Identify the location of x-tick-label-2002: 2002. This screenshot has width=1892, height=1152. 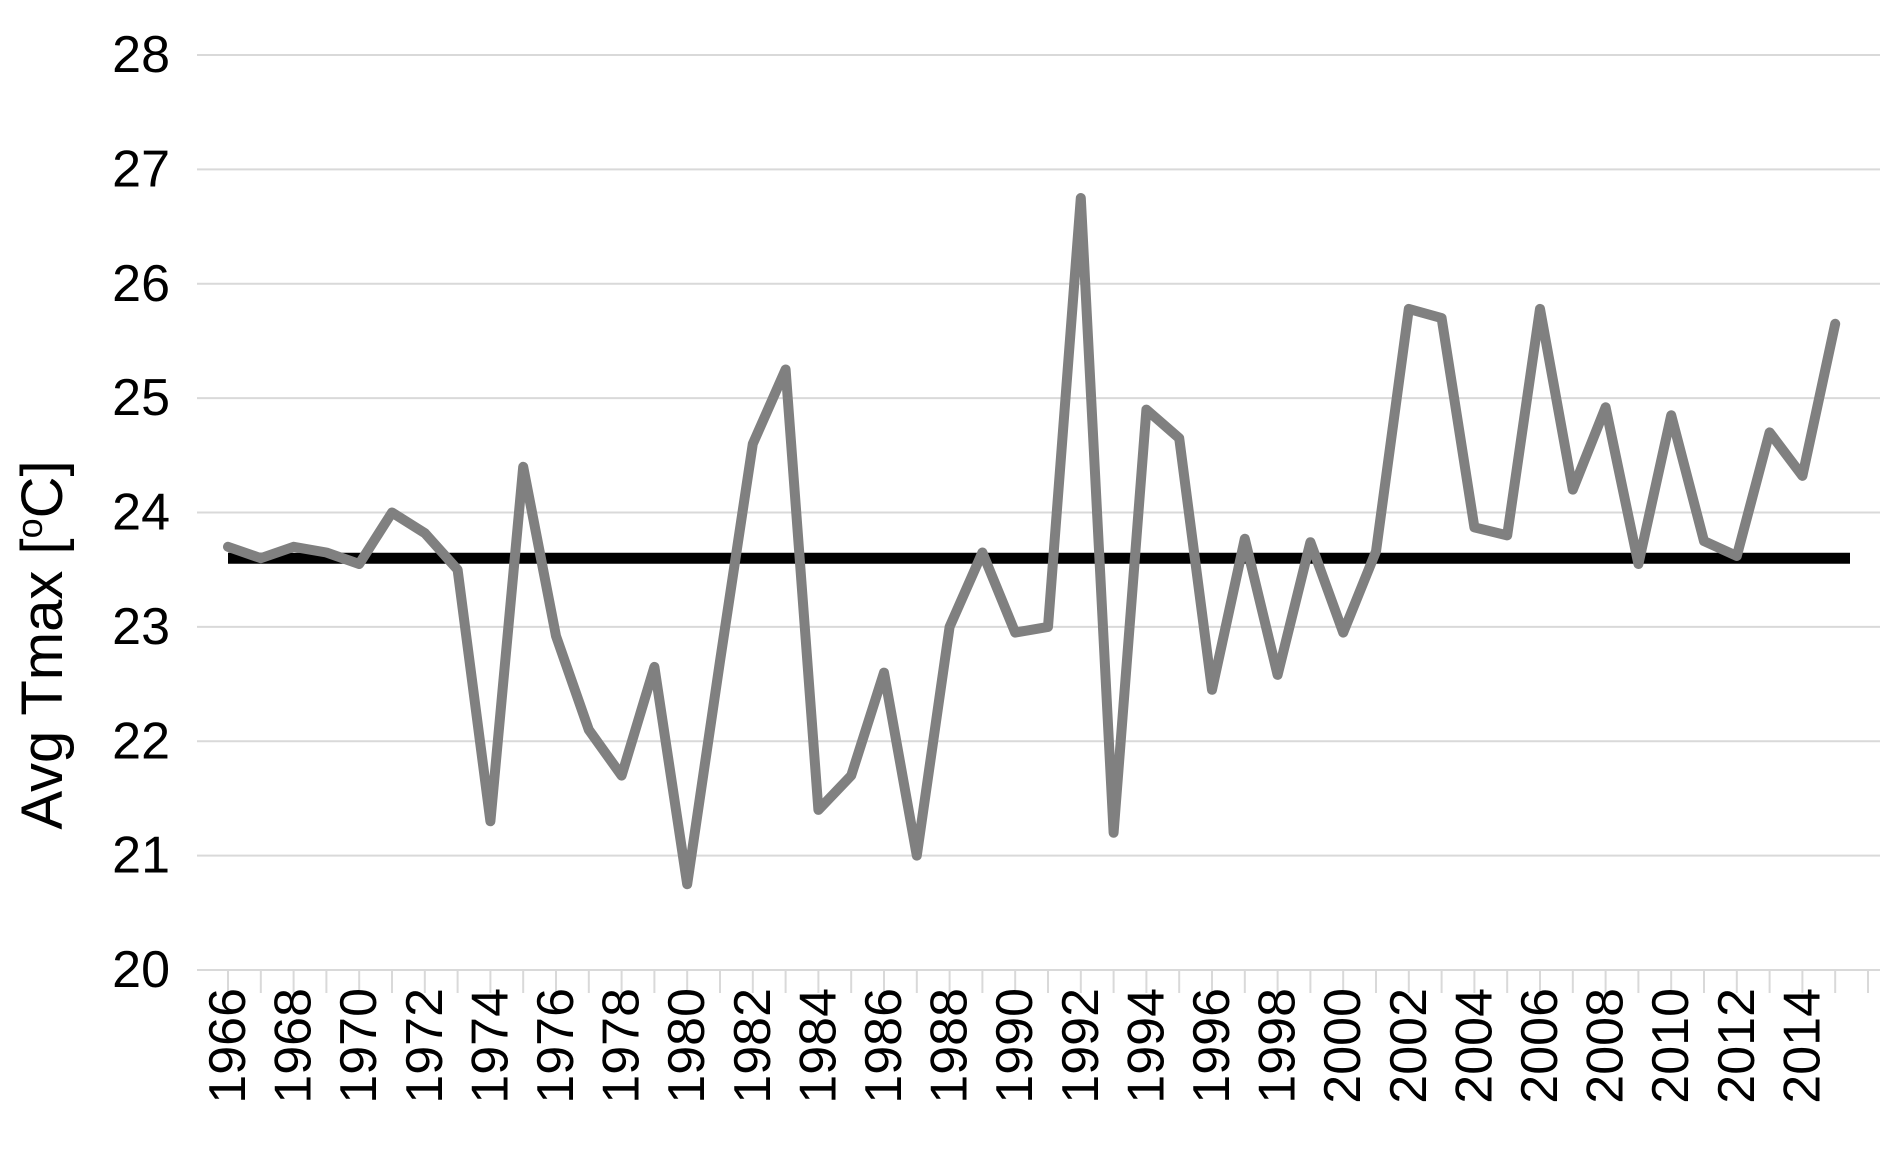
(1409, 1046).